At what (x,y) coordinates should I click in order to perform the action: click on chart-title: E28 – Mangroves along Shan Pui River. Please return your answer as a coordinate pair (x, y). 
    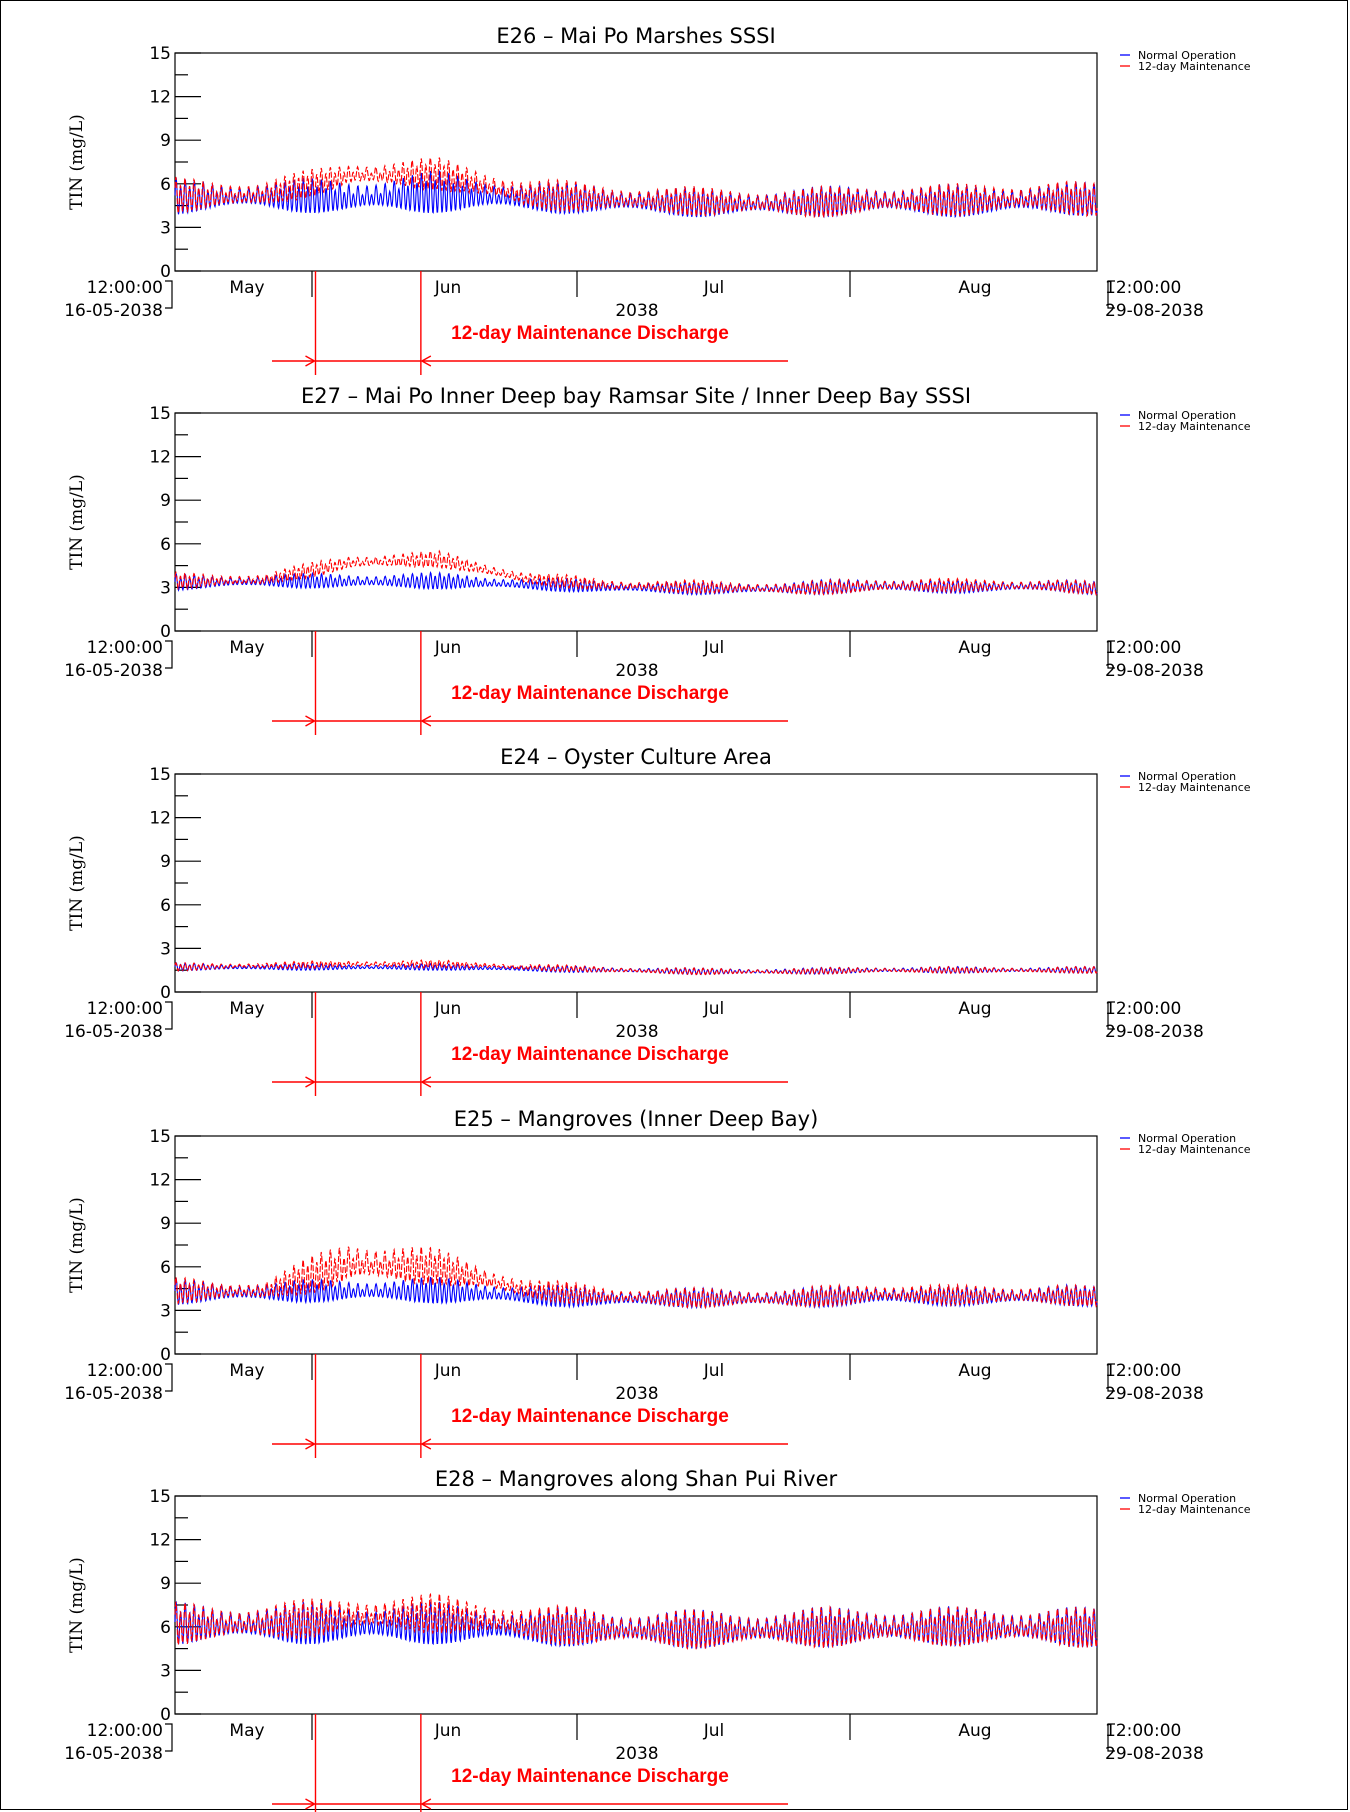
    Looking at the image, I should click on (636, 1479).